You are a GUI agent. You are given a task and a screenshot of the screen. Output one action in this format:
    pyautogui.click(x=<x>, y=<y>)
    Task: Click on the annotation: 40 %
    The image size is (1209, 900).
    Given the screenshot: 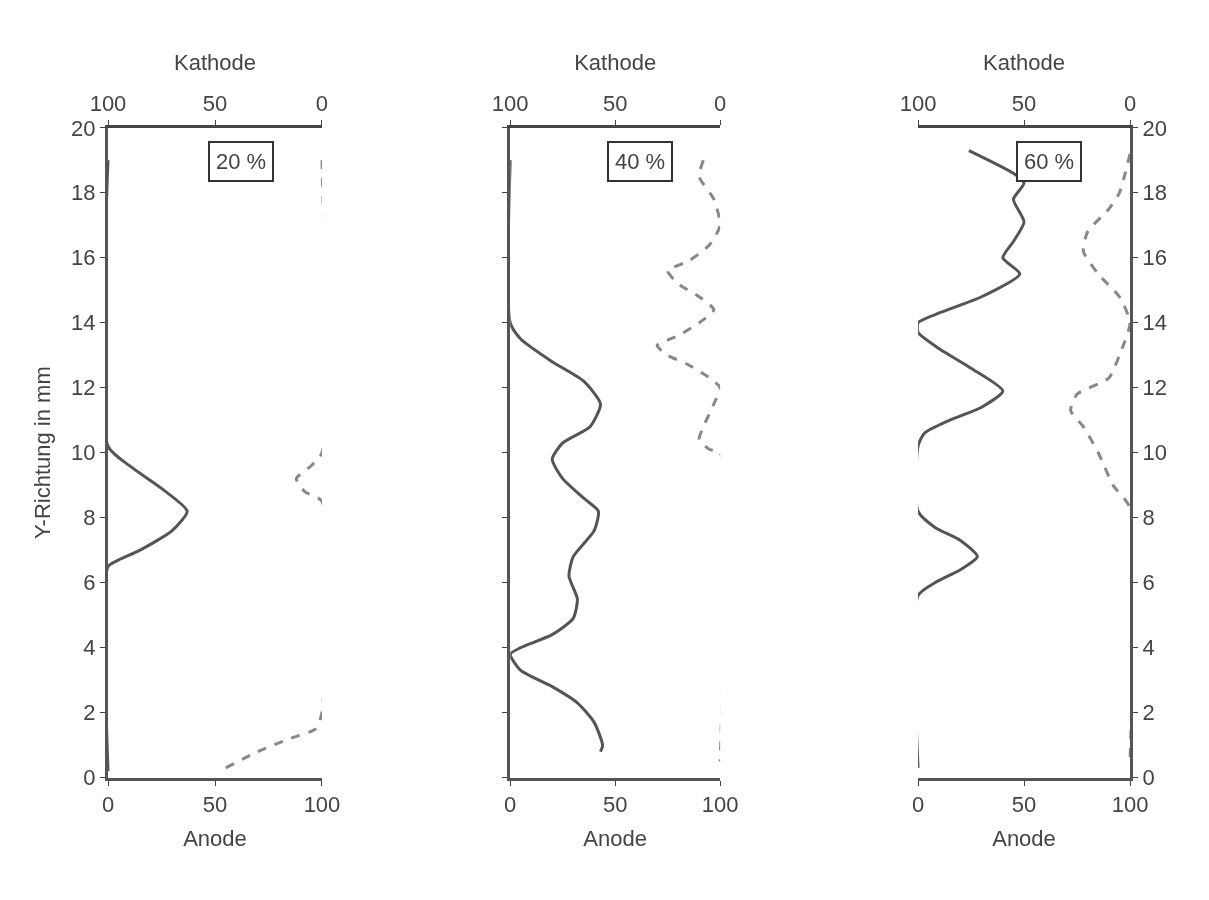 What is the action you would take?
    pyautogui.click(x=640, y=161)
    